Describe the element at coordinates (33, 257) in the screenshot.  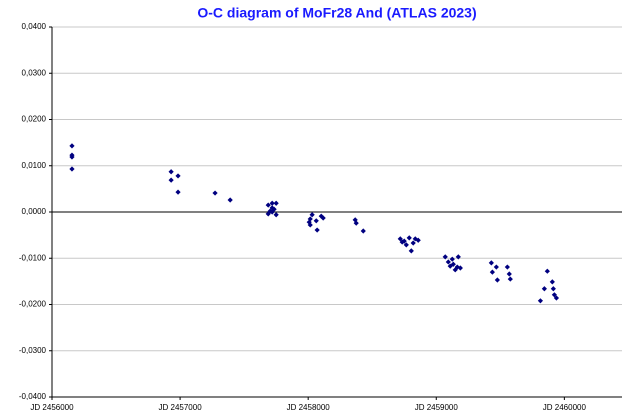
I see `y-tick-label: -0,0100` at that location.